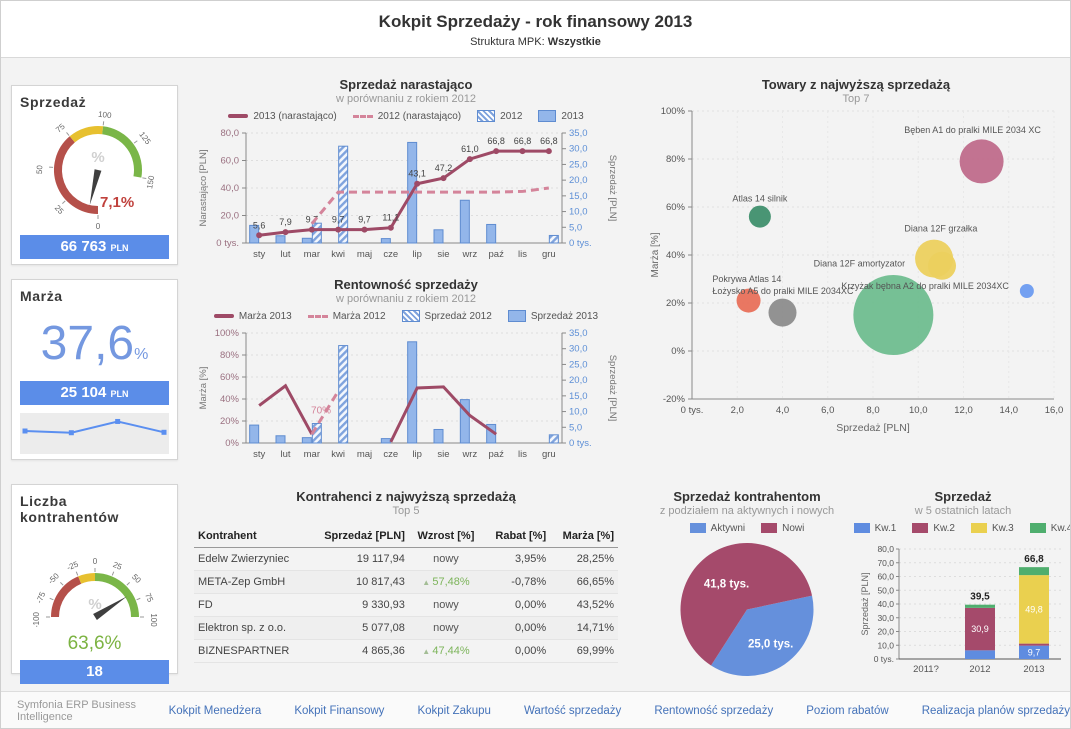  I want to click on contractors-value: 18, so click(94, 671).